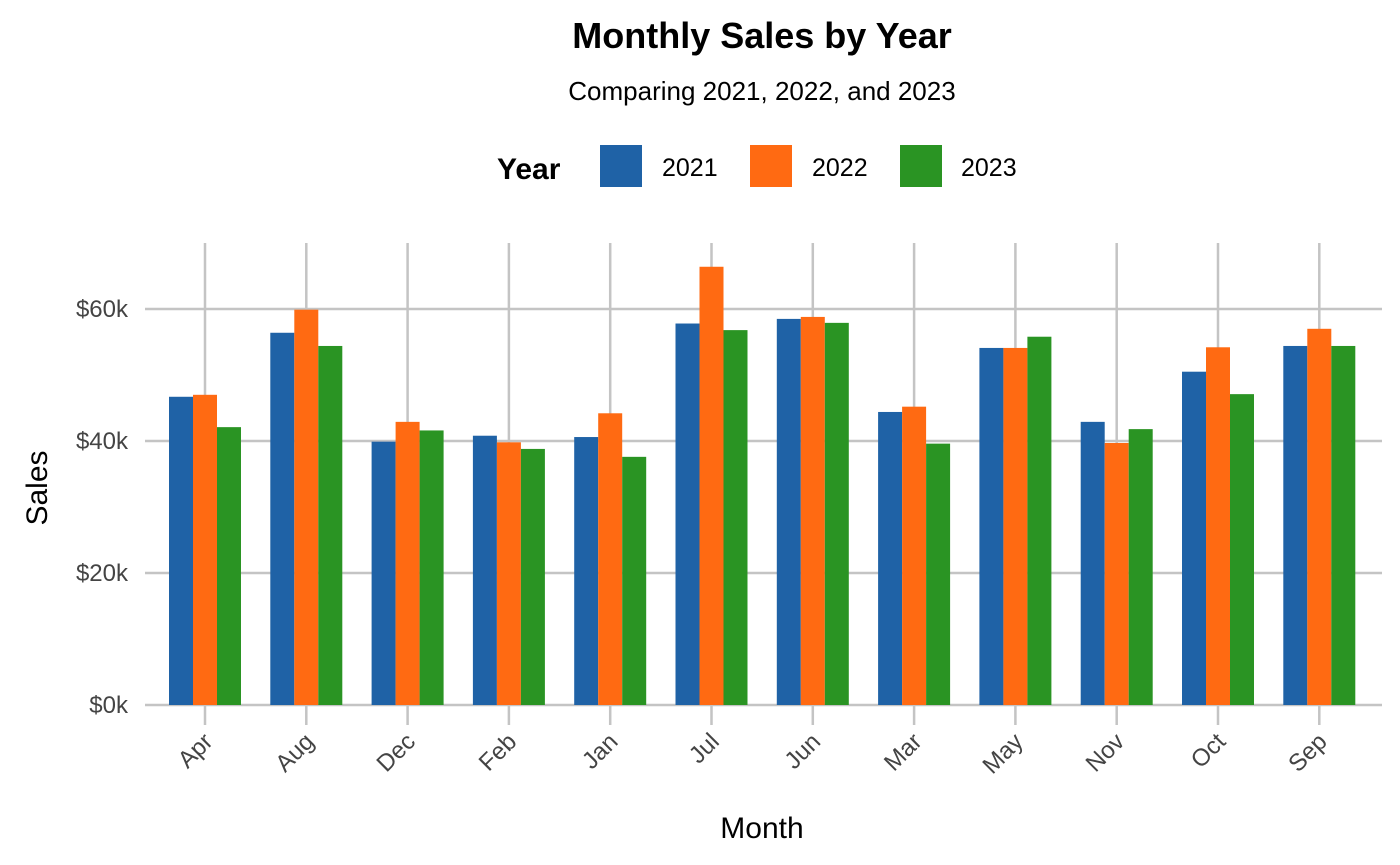  Describe the element at coordinates (1218, 526) in the screenshot. I see `bar-2022-oct` at that location.